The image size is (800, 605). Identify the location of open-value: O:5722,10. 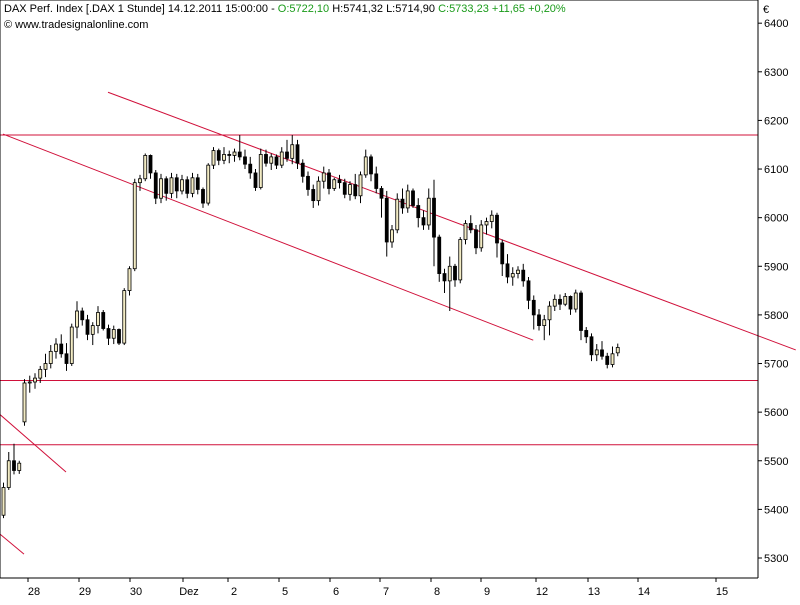
(303, 9).